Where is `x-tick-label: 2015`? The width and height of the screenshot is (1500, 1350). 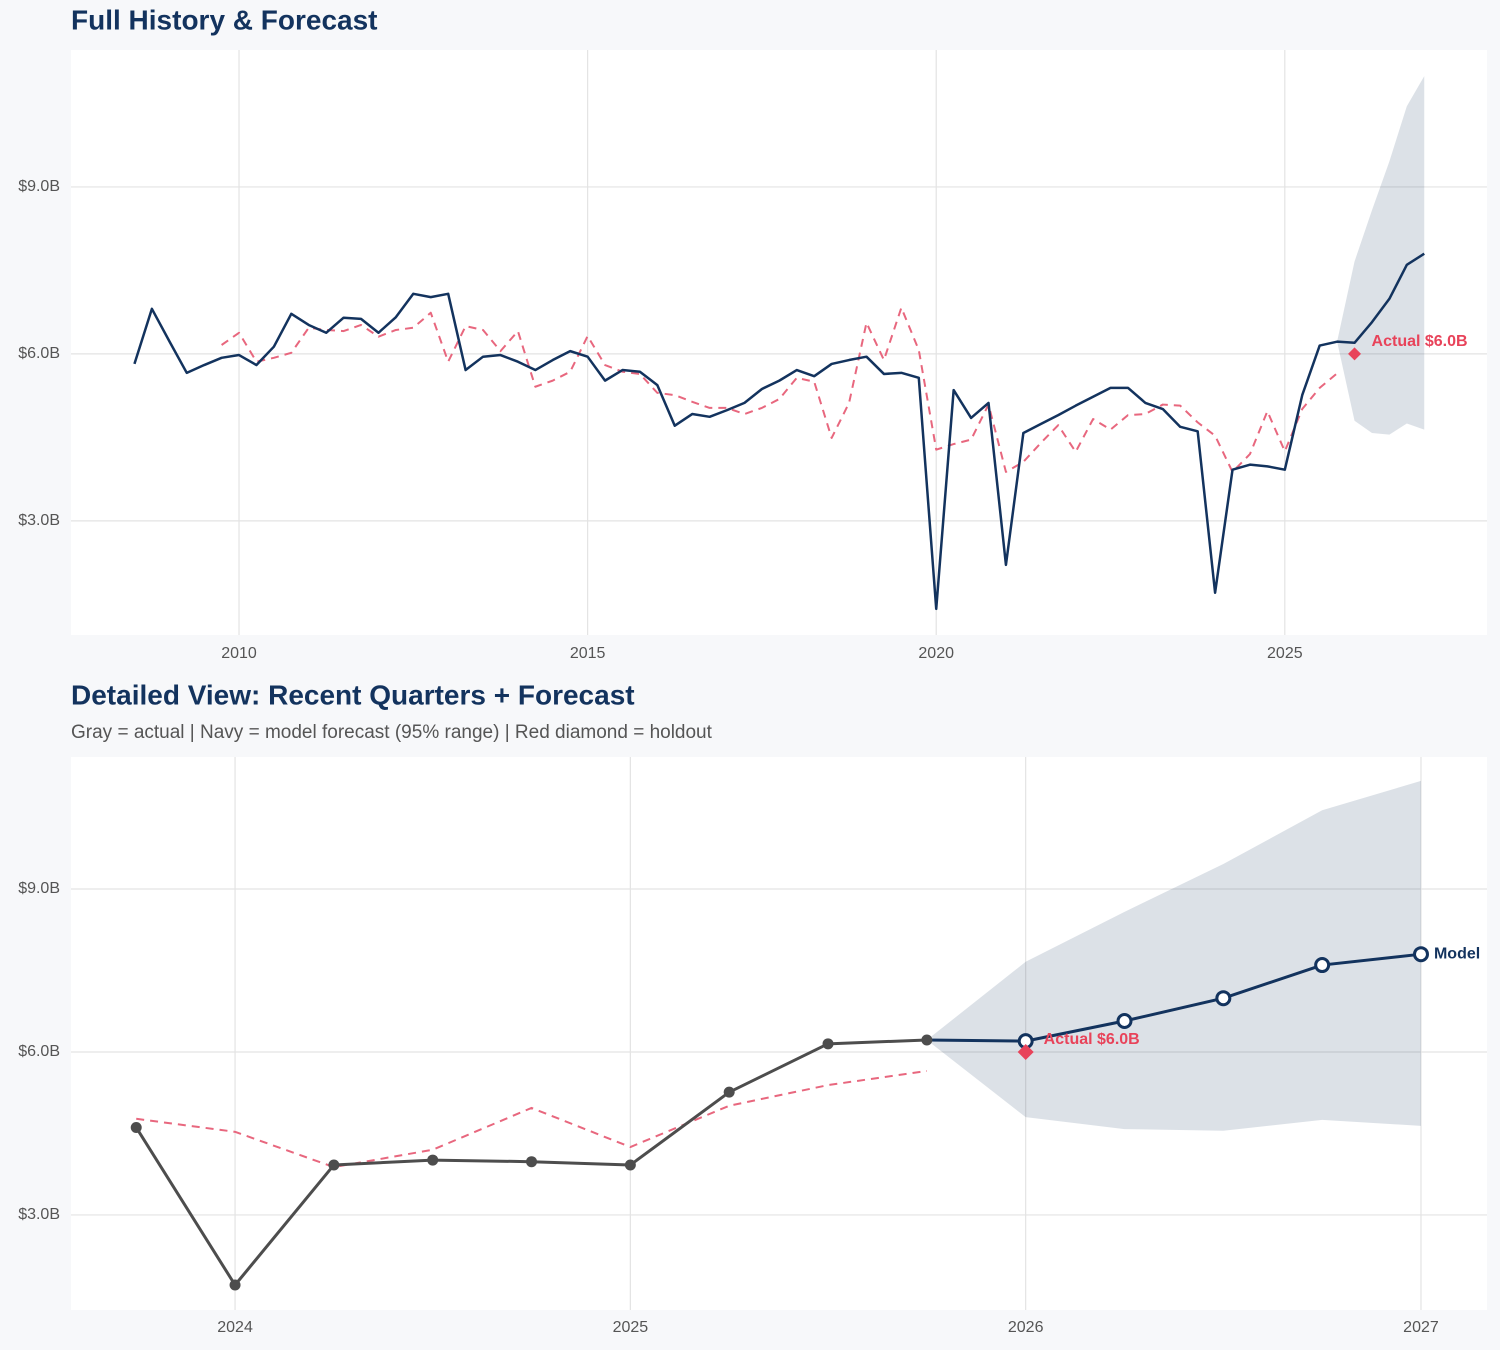 x-tick-label: 2015 is located at coordinates (588, 653).